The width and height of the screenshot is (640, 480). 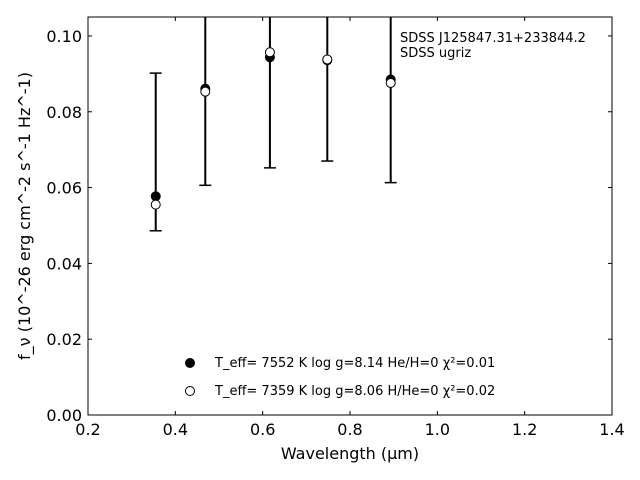 I want to click on x-axis-label: Wavelength (μm), so click(x=350, y=453).